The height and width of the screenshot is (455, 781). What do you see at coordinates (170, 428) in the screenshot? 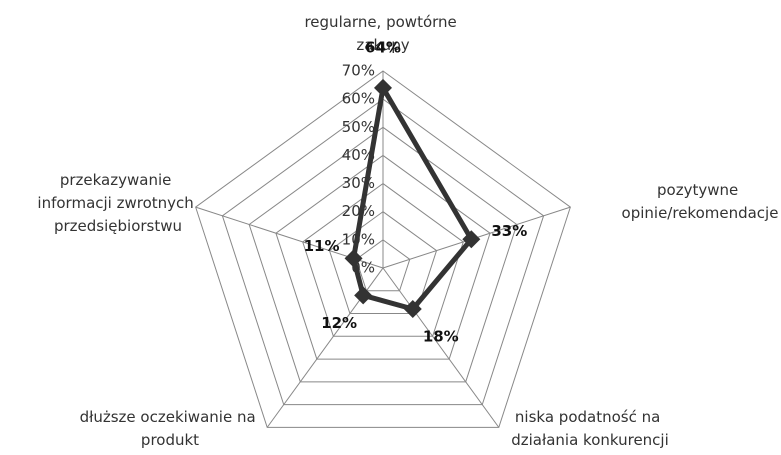
I see `category-label: dłuższe oczekiwanie na produkt` at bounding box center [170, 428].